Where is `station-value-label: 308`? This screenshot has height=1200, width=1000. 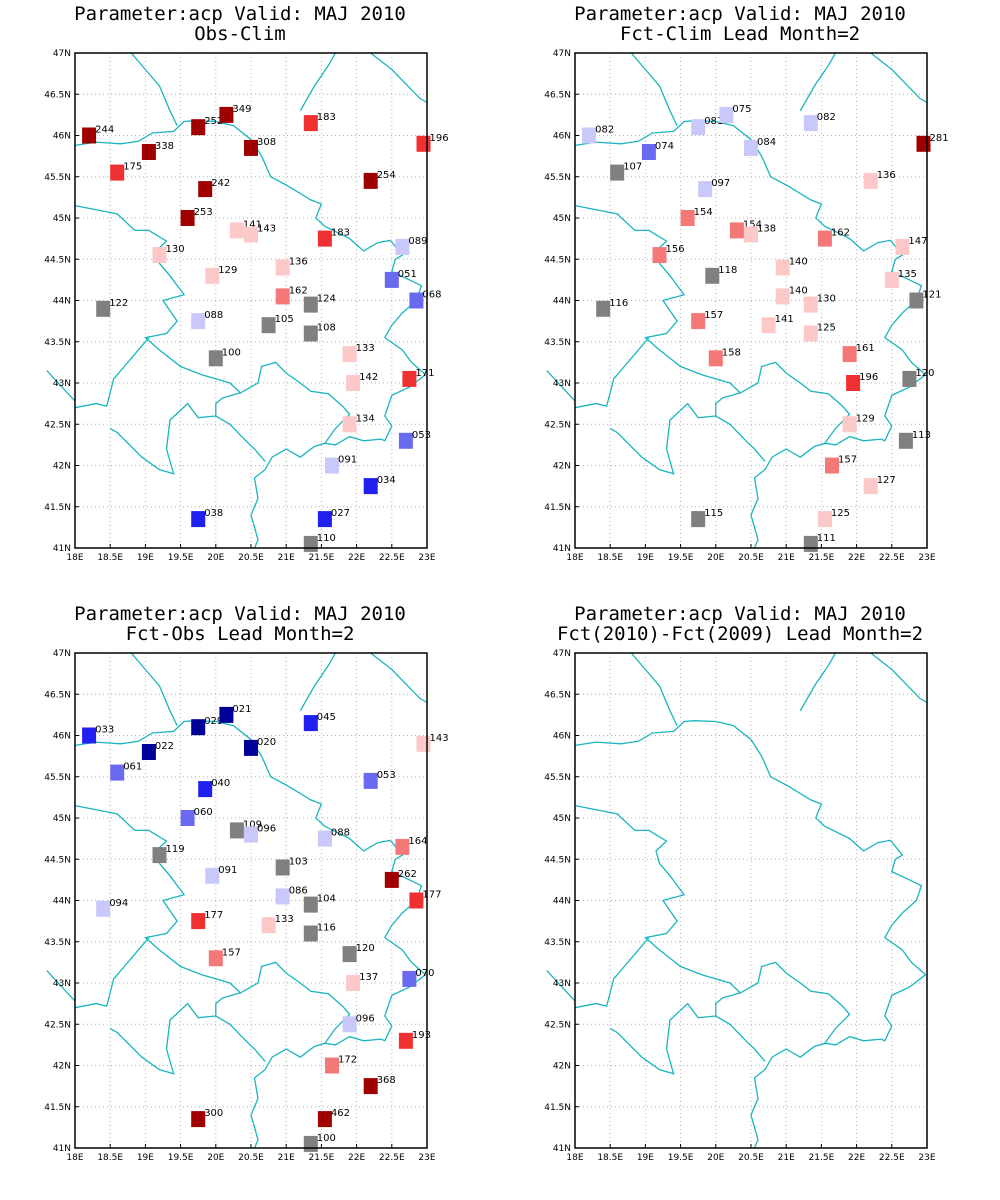
station-value-label: 308 is located at coordinates (266, 142).